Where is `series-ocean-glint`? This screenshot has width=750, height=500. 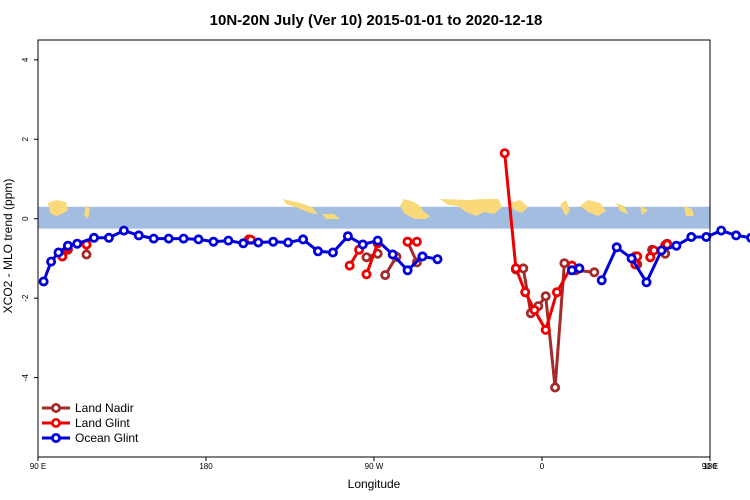
series-ocean-glint is located at coordinates (394, 256).